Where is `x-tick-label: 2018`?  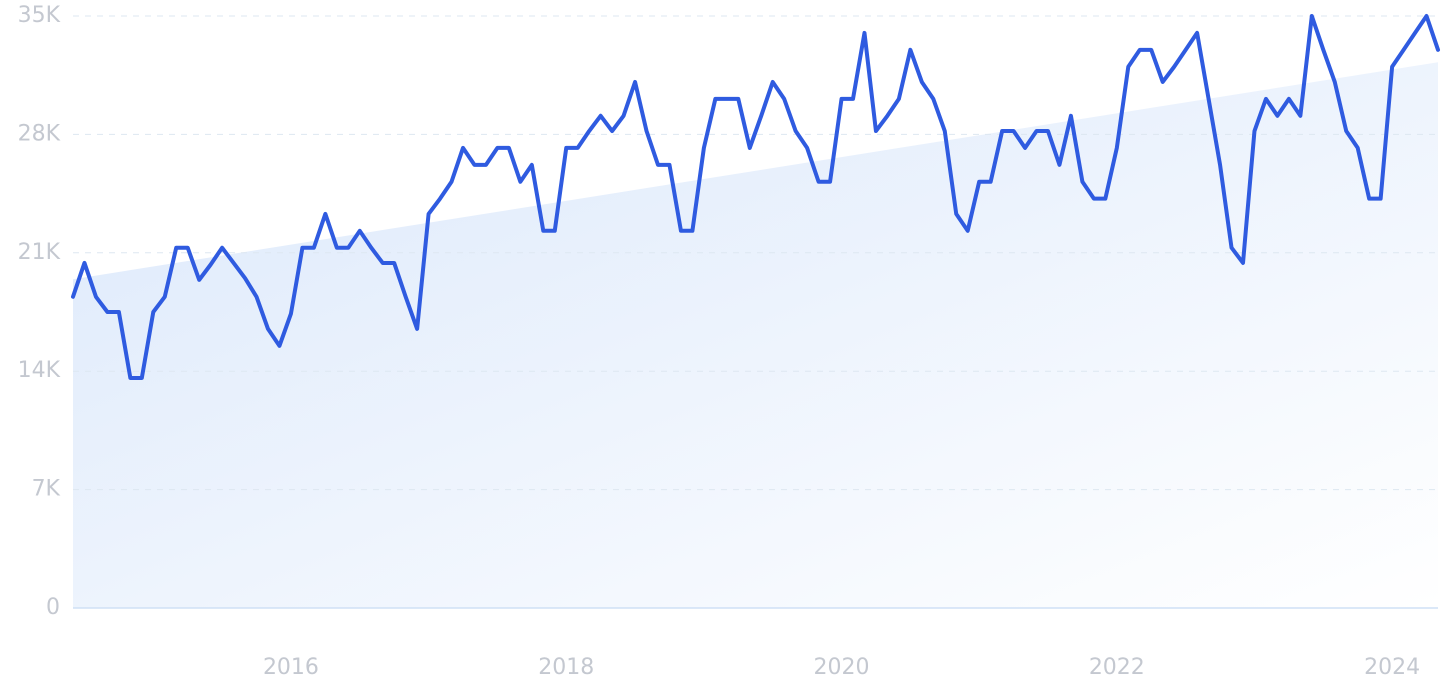 x-tick-label: 2018 is located at coordinates (566, 667).